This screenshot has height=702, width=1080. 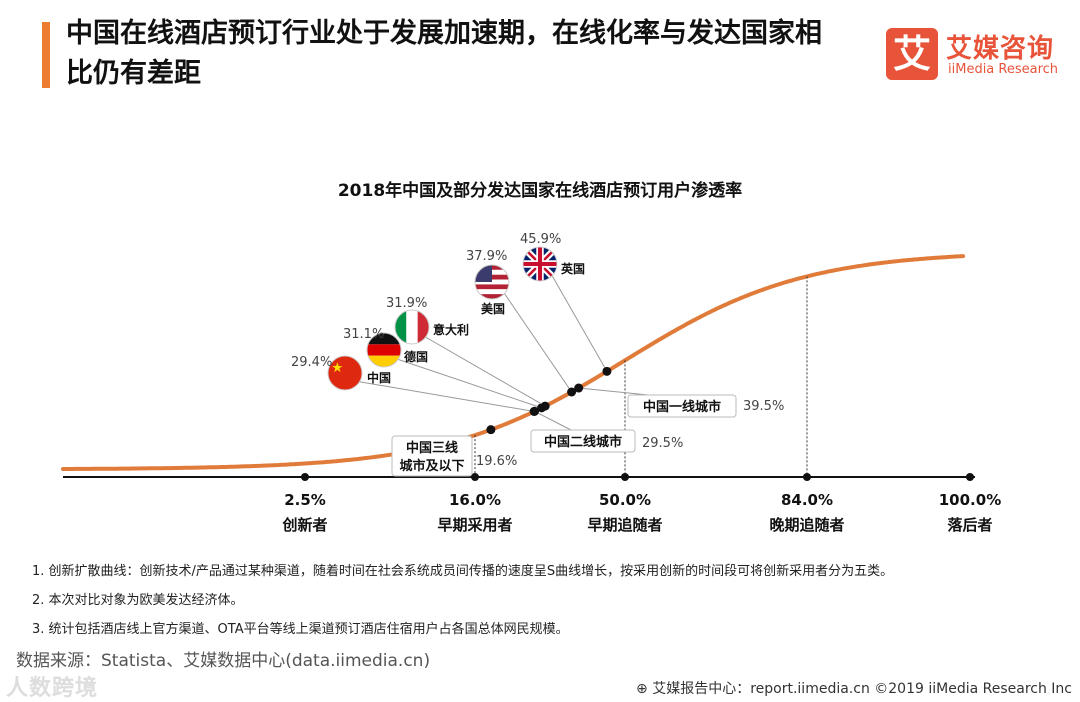 I want to click on country-value-label: 29.4%, so click(x=311, y=362).